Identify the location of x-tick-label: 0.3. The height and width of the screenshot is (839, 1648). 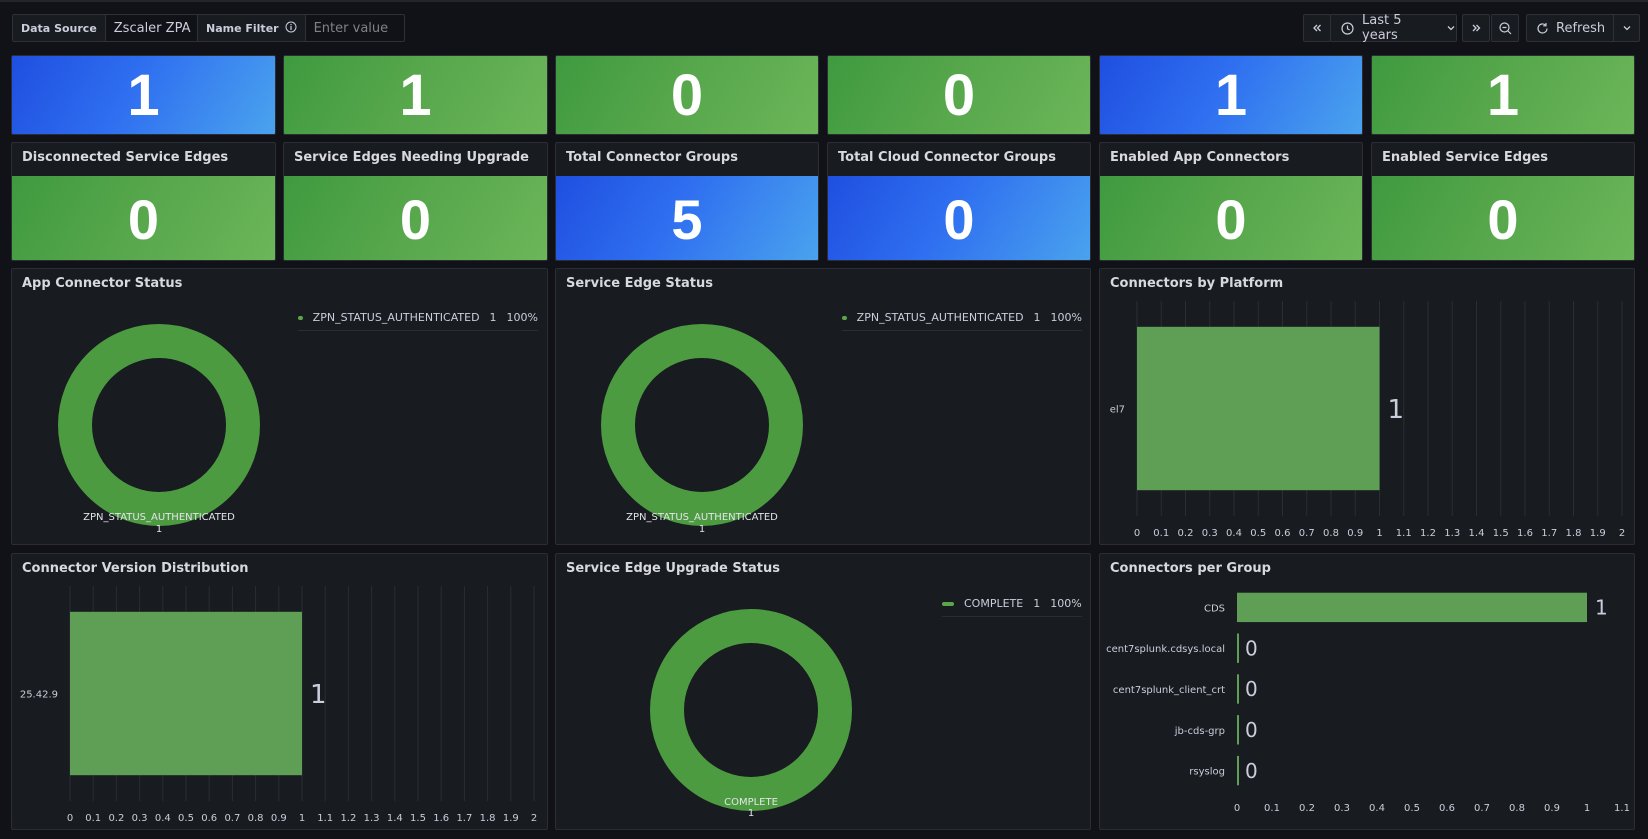
(1210, 533).